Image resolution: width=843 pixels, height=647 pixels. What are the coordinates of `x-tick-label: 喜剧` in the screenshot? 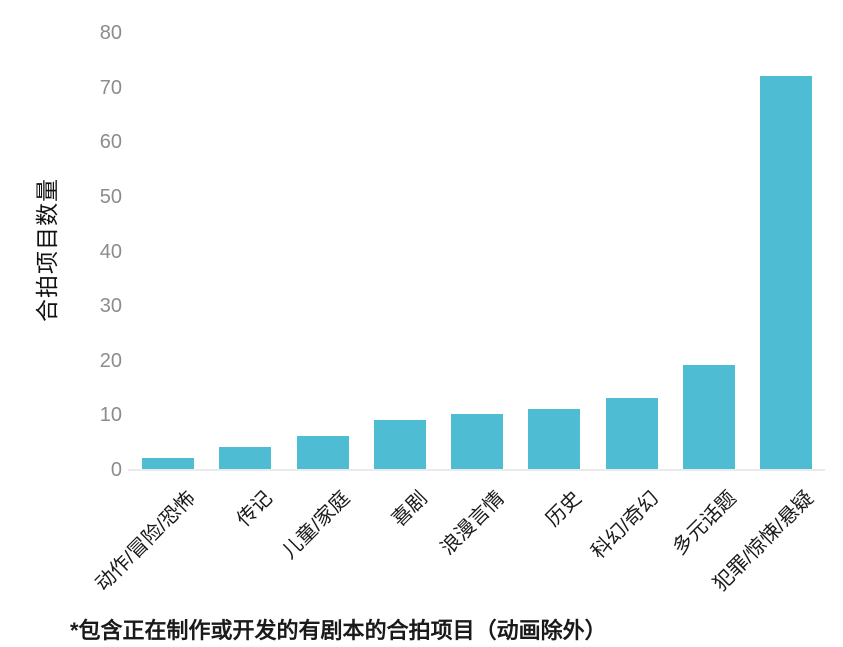 It's located at (409, 509).